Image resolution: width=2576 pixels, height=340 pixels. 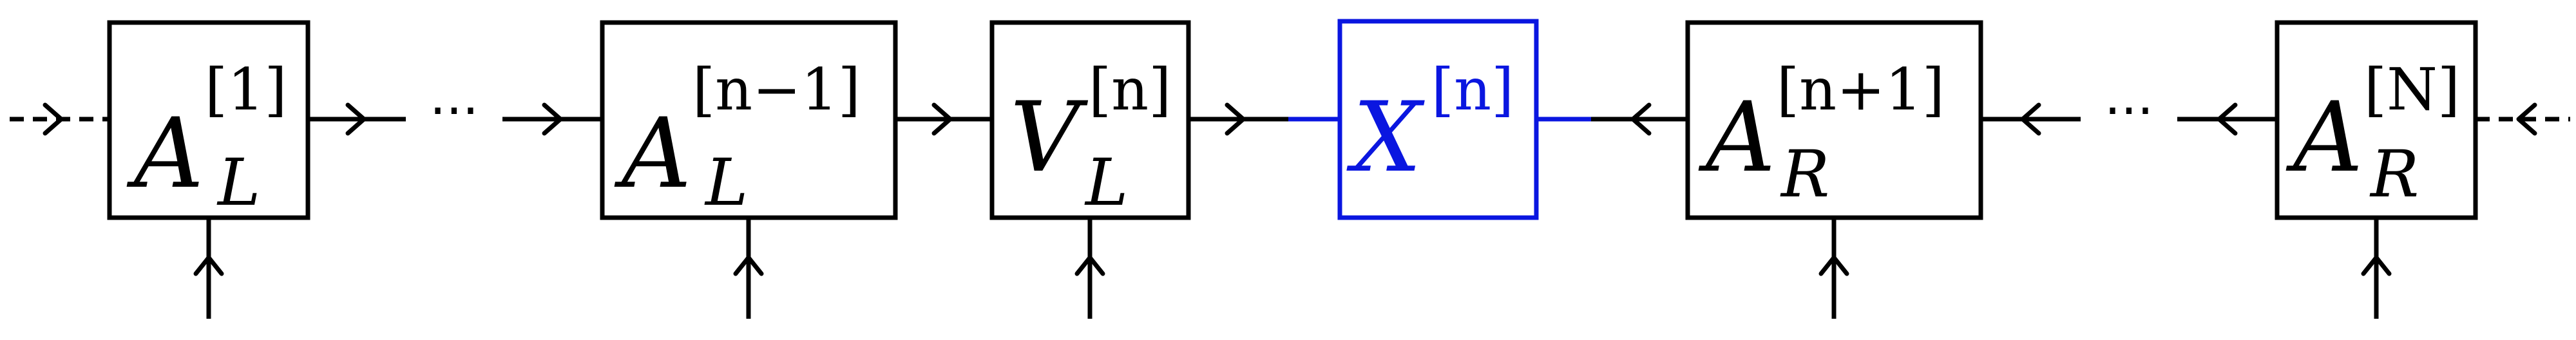 What do you see at coordinates (776, 90) in the screenshot?
I see `tensor-superscript: [n−1]` at bounding box center [776, 90].